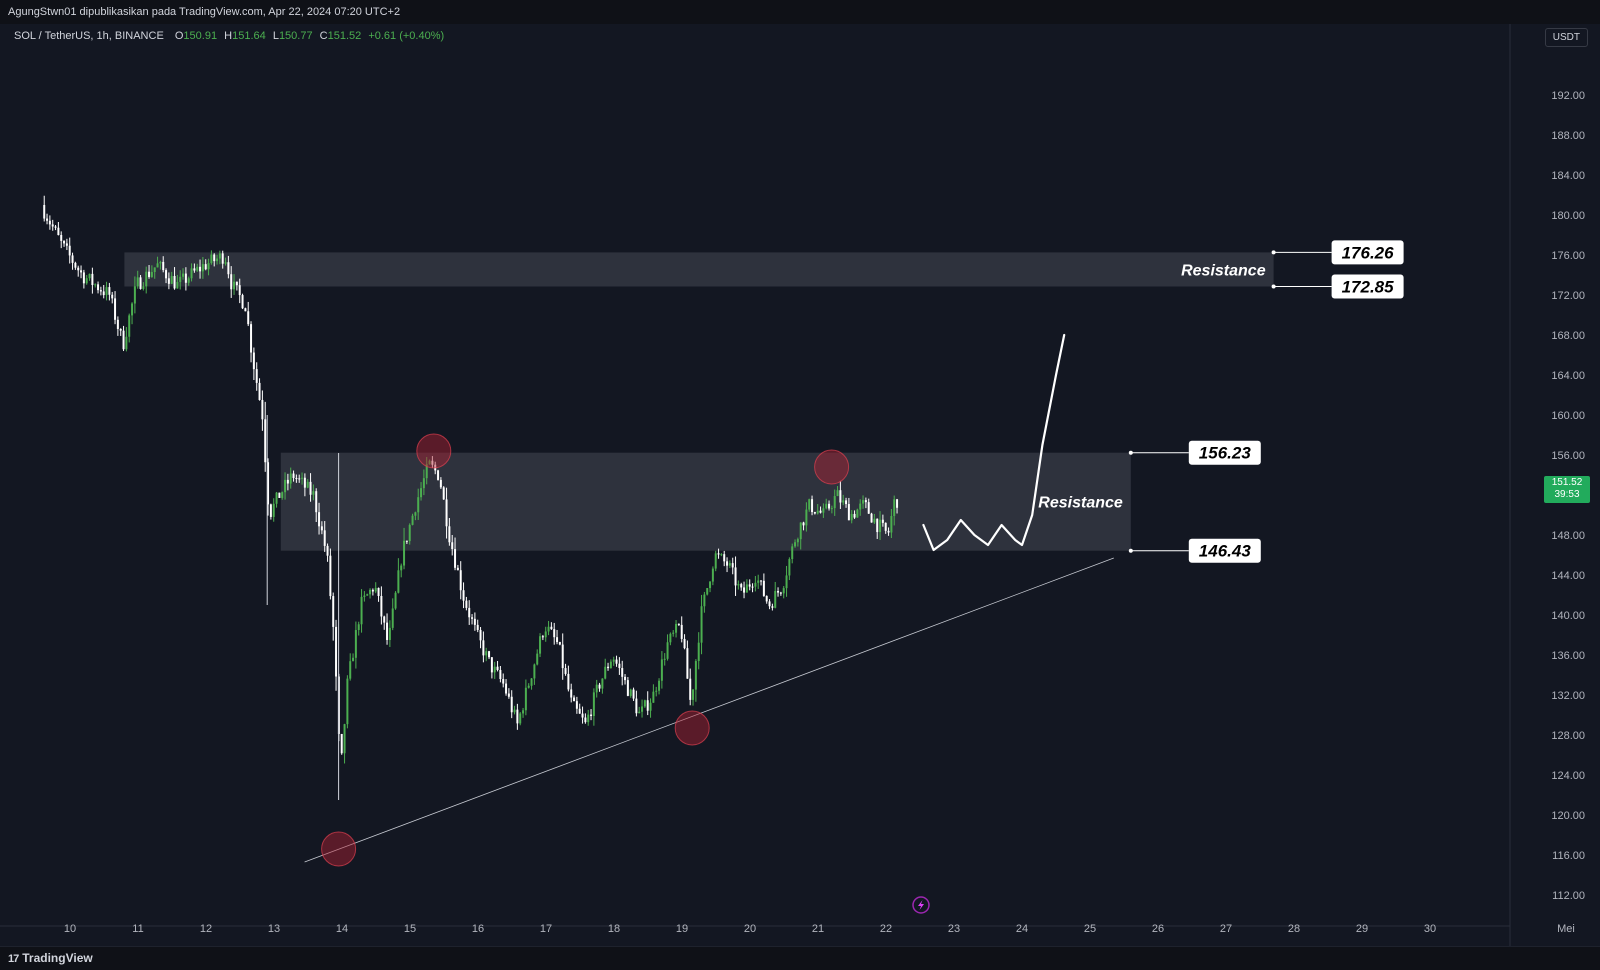 The image size is (1600, 970). I want to click on time-tick-label: 18, so click(614, 929).